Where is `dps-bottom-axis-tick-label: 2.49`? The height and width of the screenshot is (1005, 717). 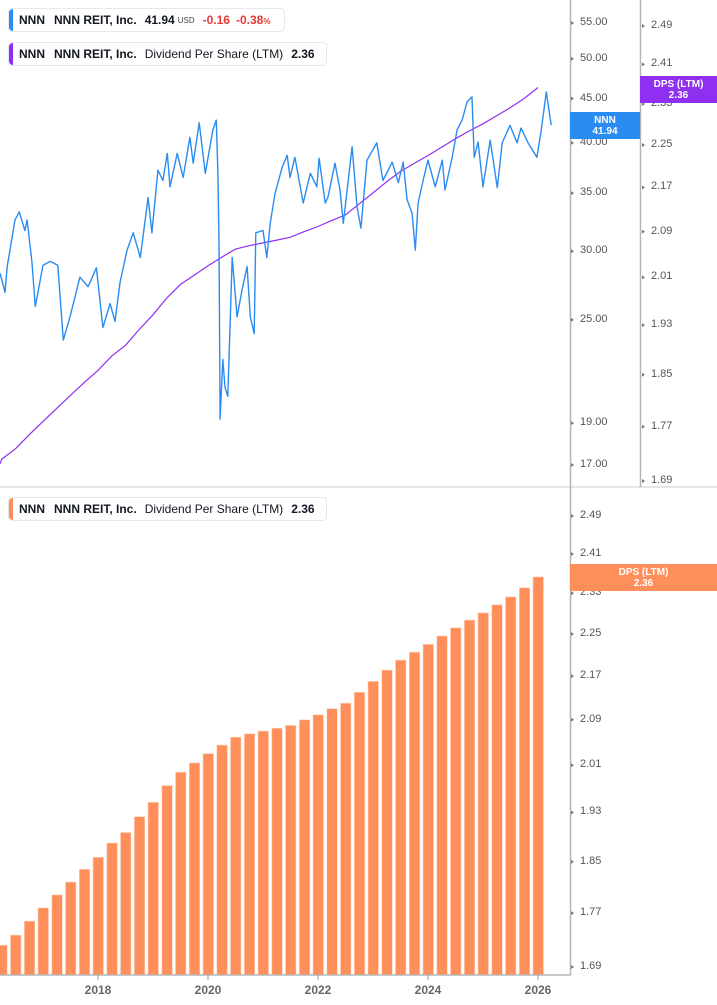 dps-bottom-axis-tick-label: 2.49 is located at coordinates (591, 515).